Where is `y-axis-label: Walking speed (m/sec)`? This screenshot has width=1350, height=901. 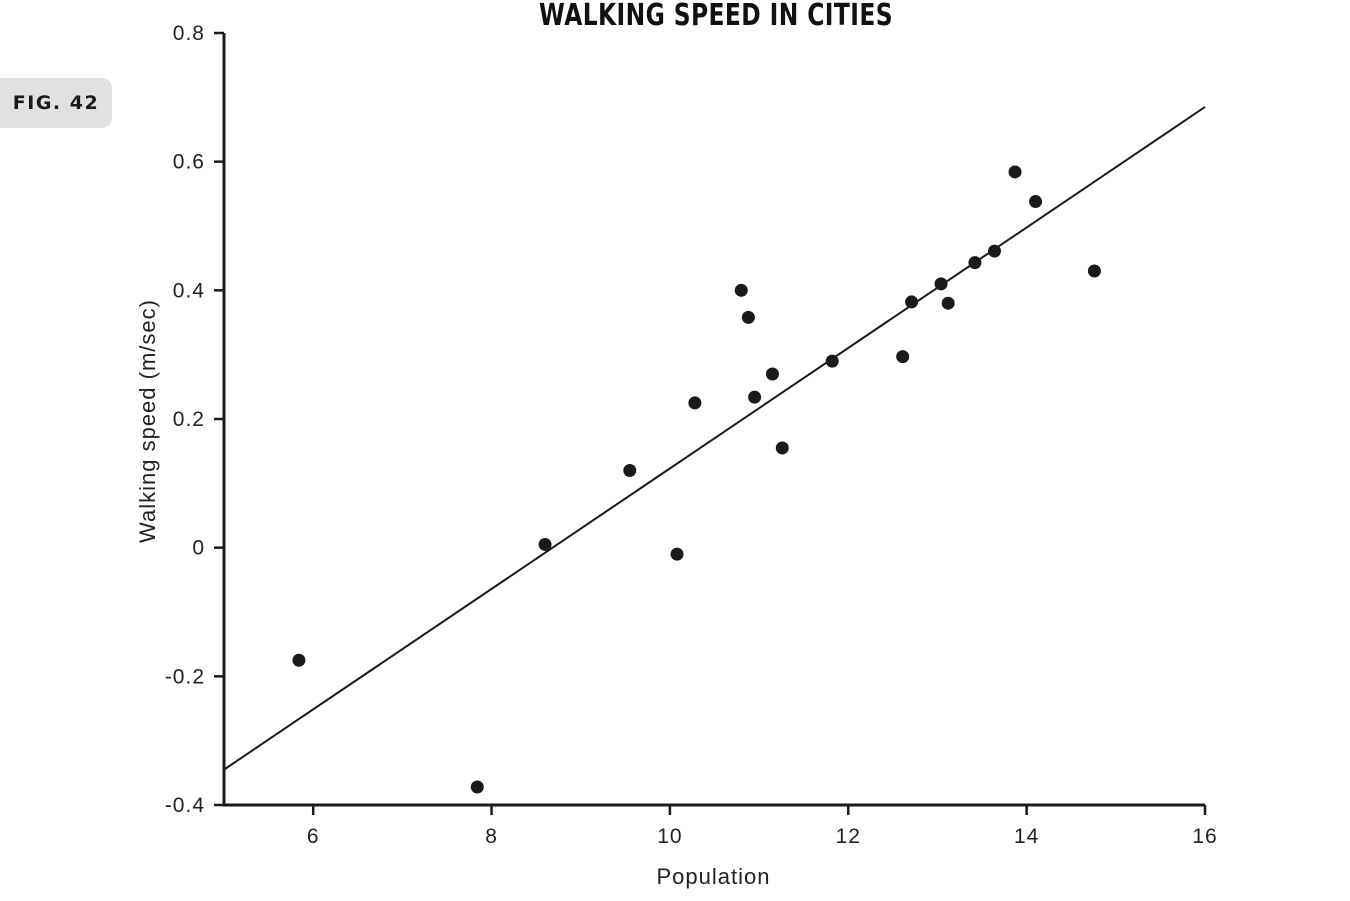
y-axis-label: Walking speed (m/sec) is located at coordinates (147, 421).